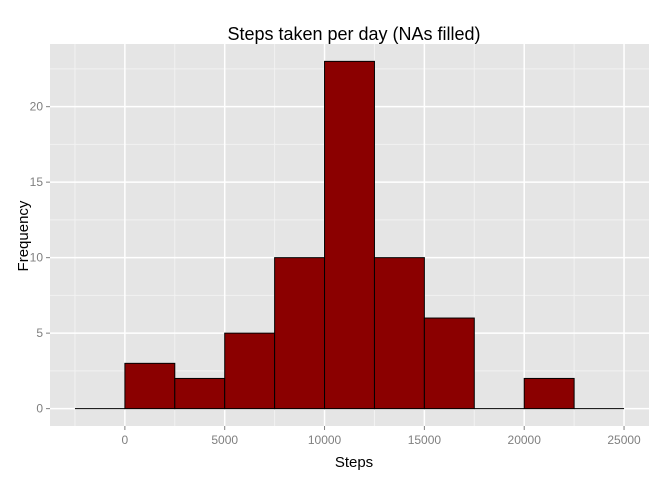  I want to click on y-tick-label: 5, so click(39, 333).